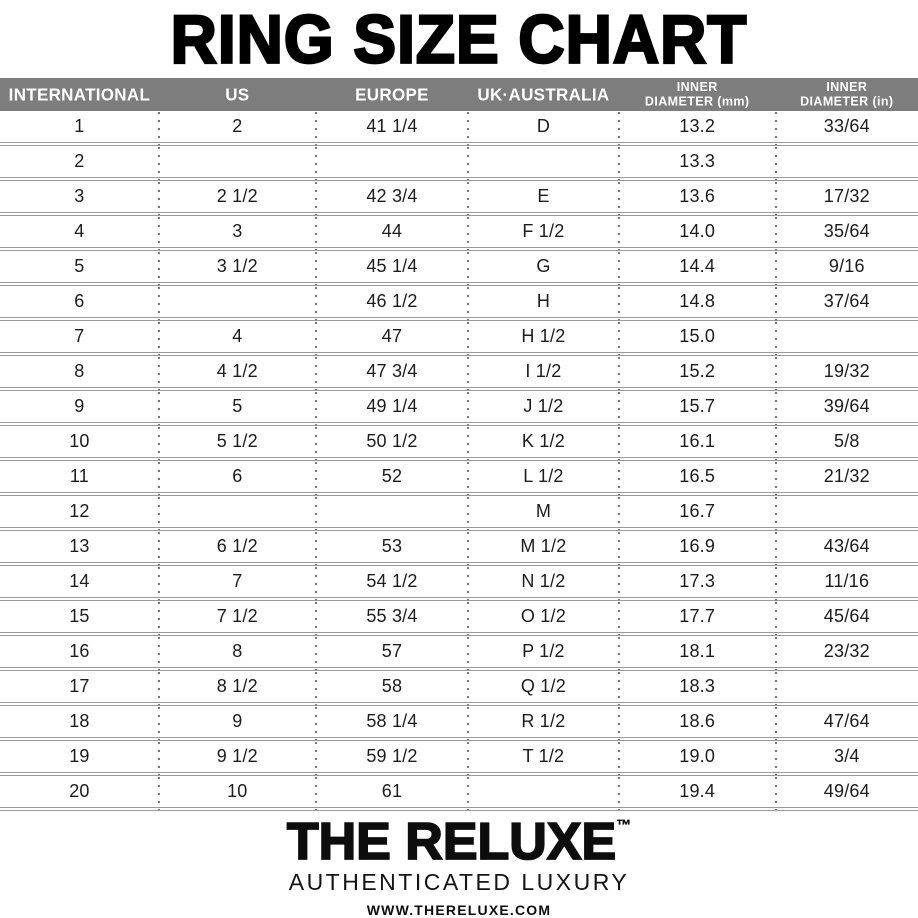 The image size is (918, 918). I want to click on table-cell: 6, so click(236, 478).